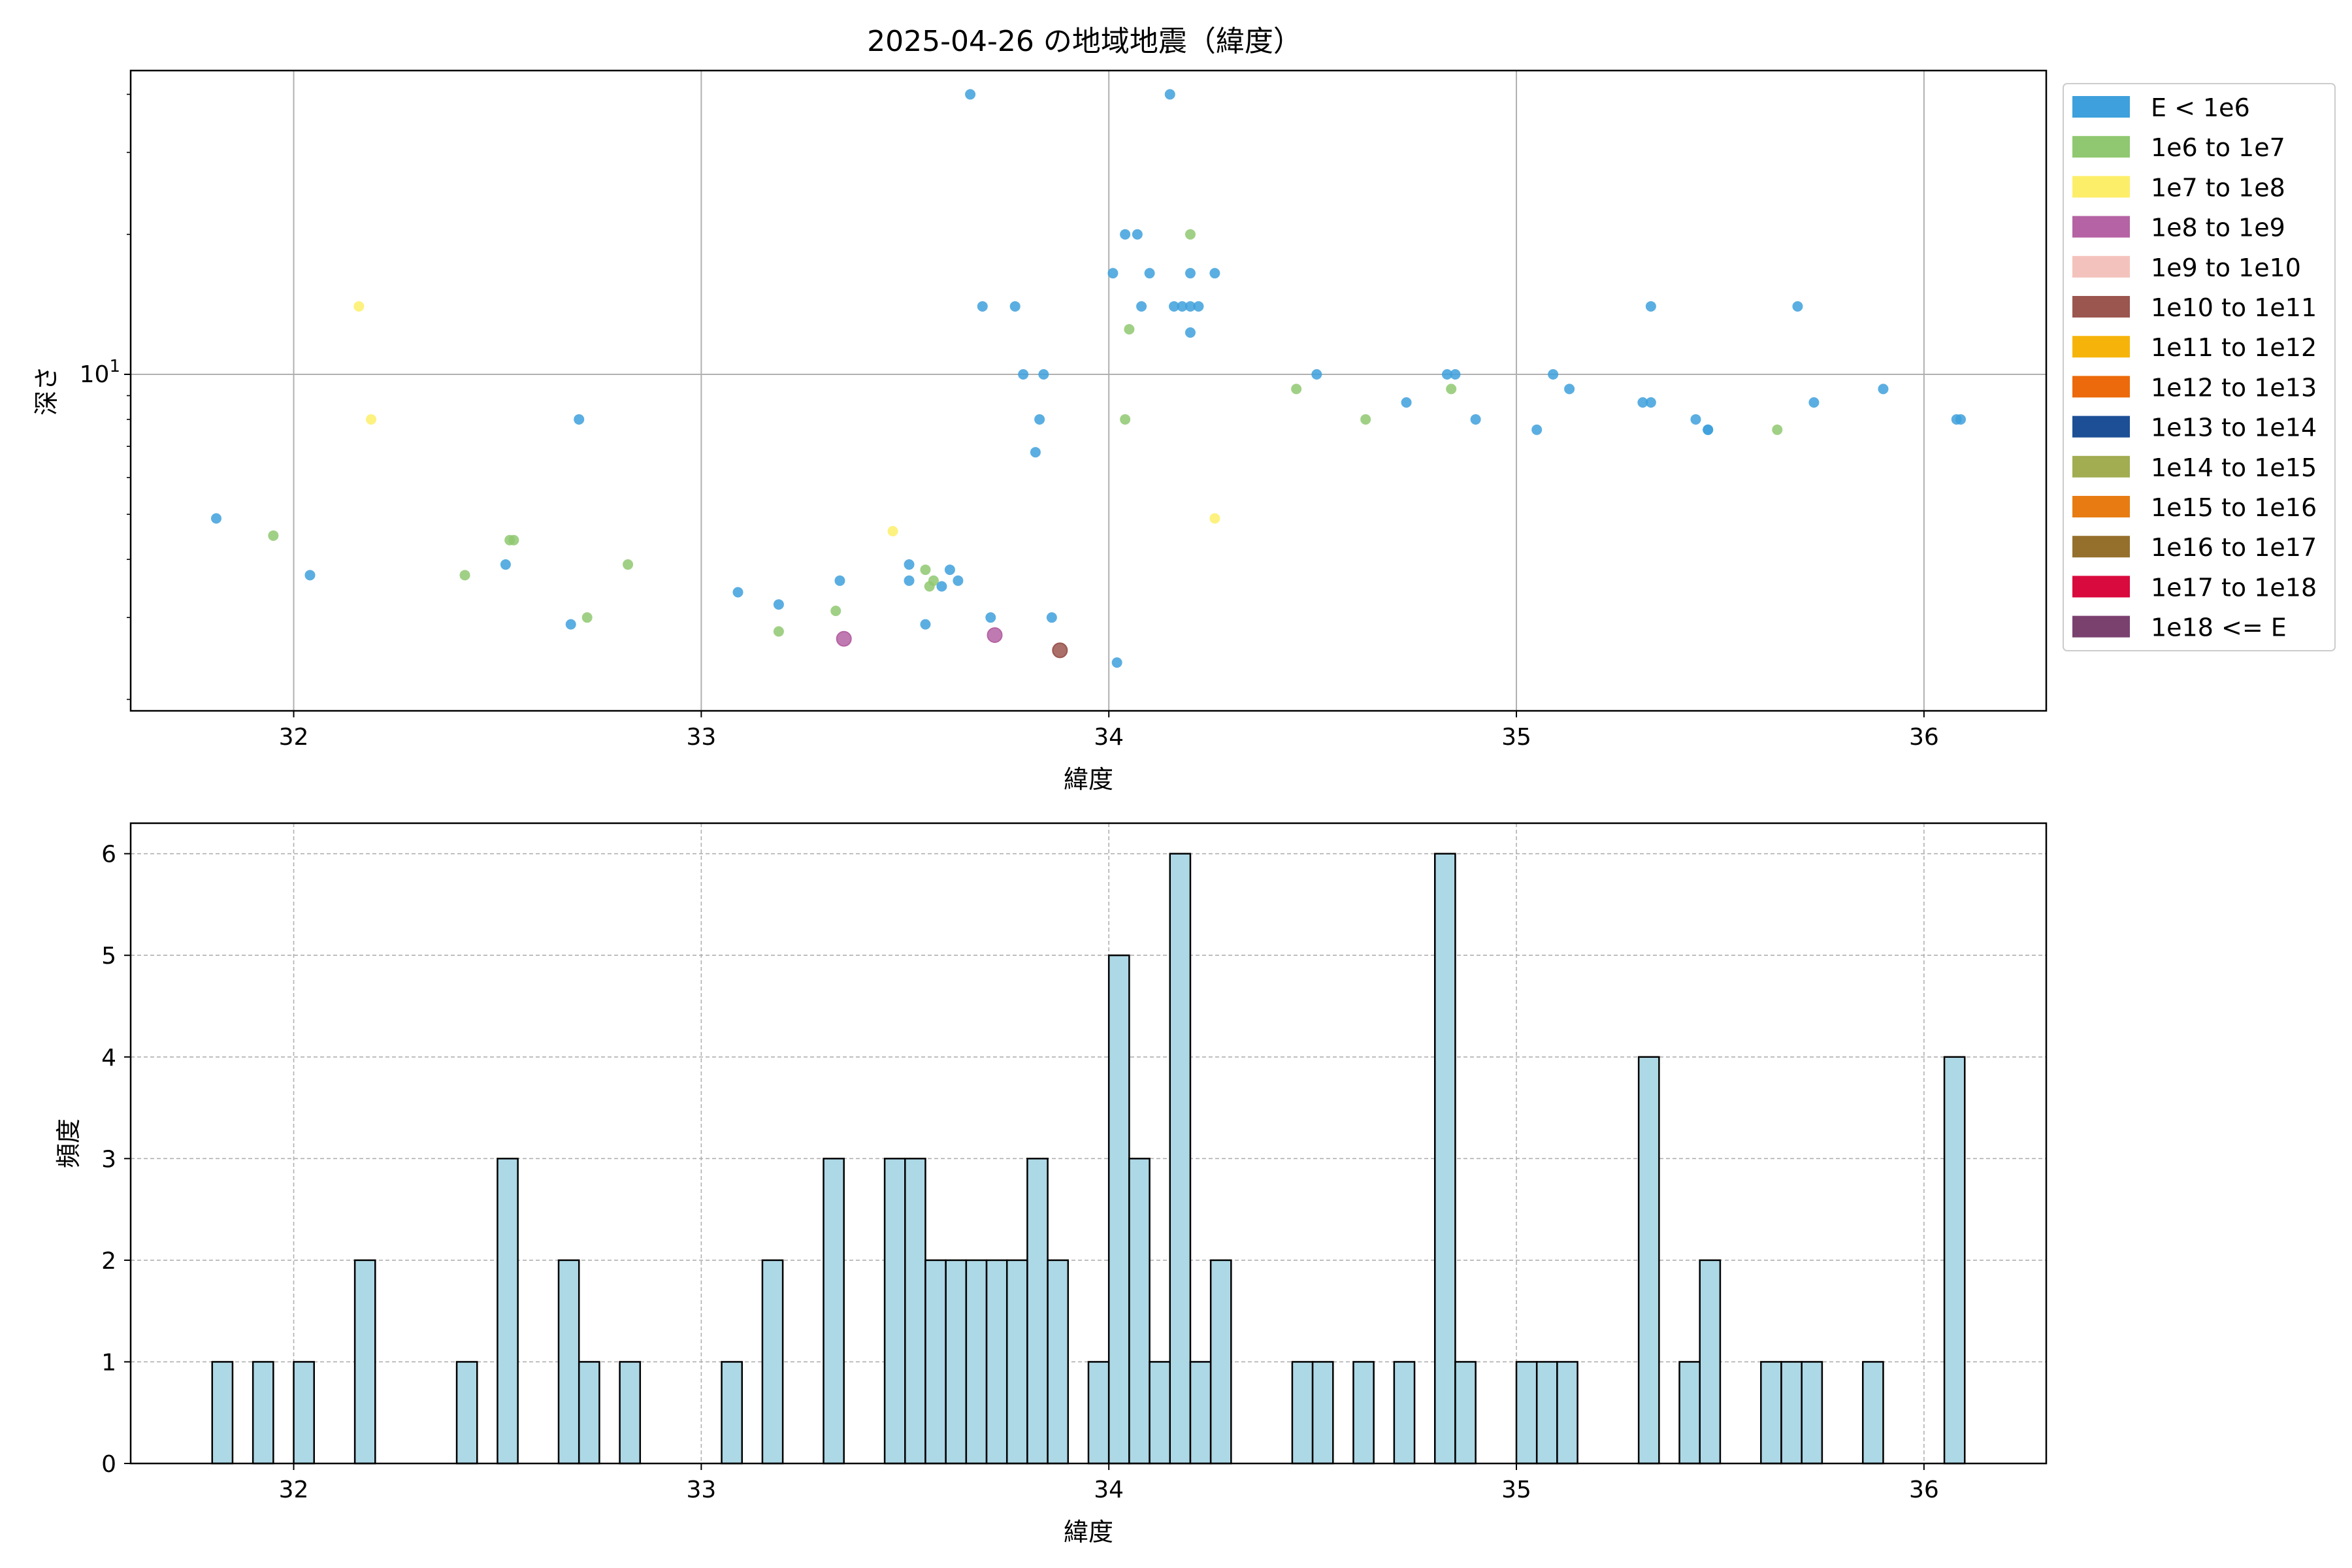  What do you see at coordinates (108, 1261) in the screenshot?
I see `histogram-y-tick-label: 2` at bounding box center [108, 1261].